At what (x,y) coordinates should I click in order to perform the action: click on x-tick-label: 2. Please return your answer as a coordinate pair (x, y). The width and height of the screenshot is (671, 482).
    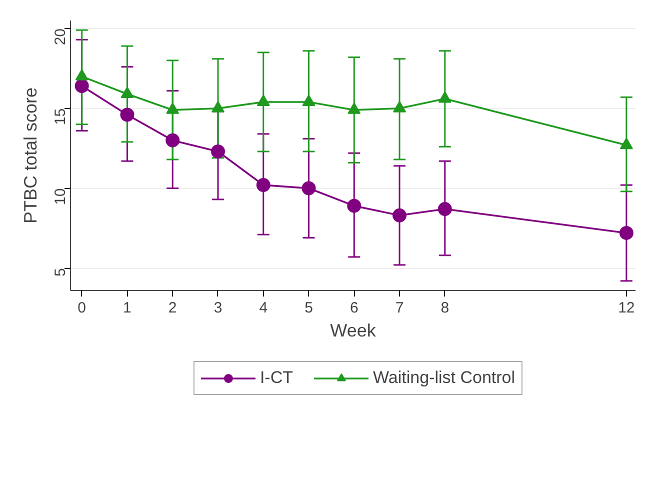
    Looking at the image, I should click on (172, 308).